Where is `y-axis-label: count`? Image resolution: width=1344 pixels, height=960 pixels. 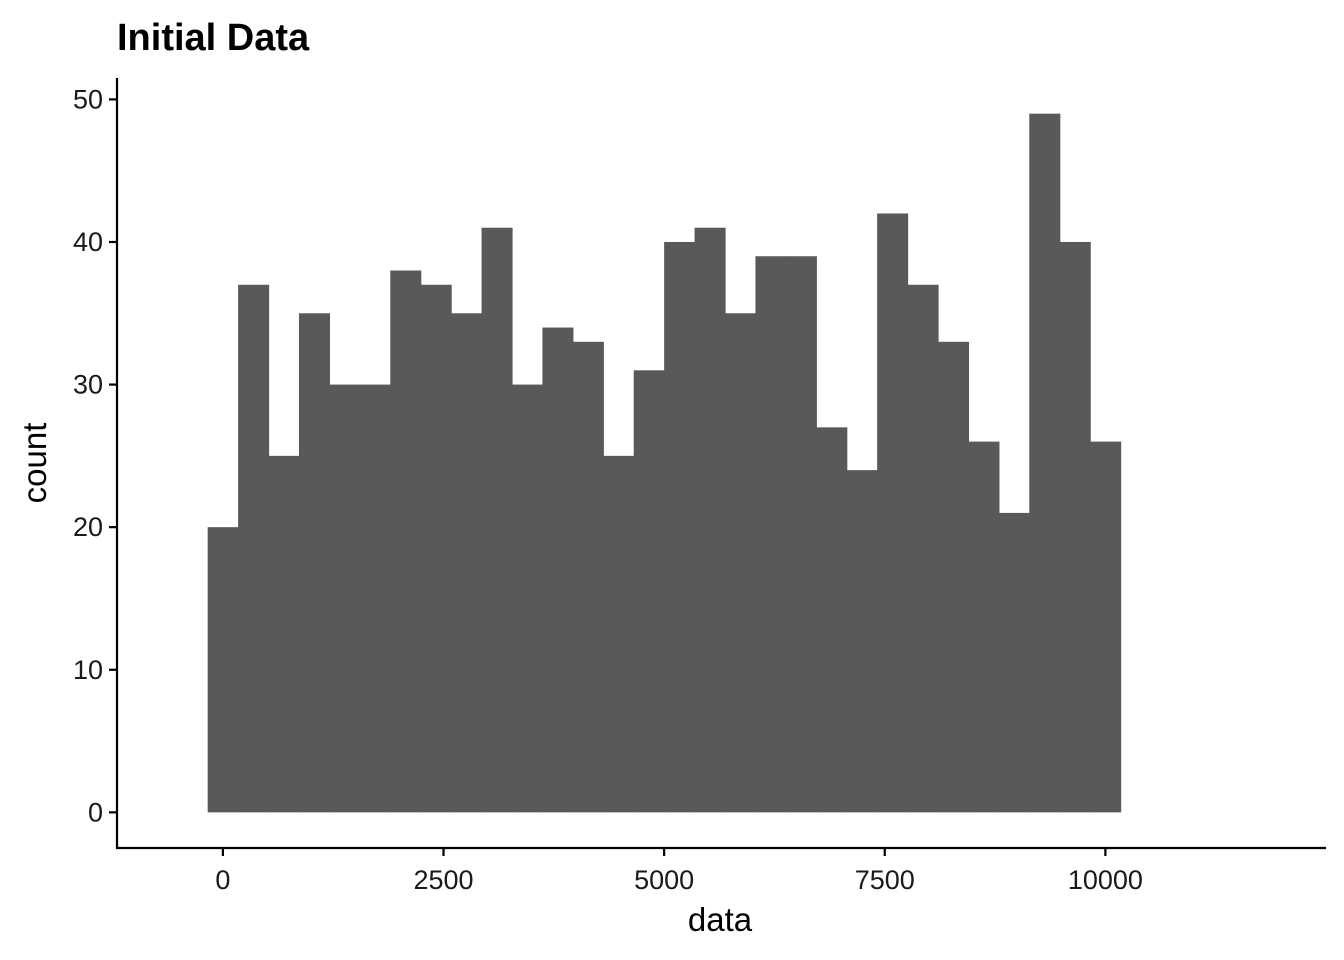
y-axis-label: count is located at coordinates (34, 463).